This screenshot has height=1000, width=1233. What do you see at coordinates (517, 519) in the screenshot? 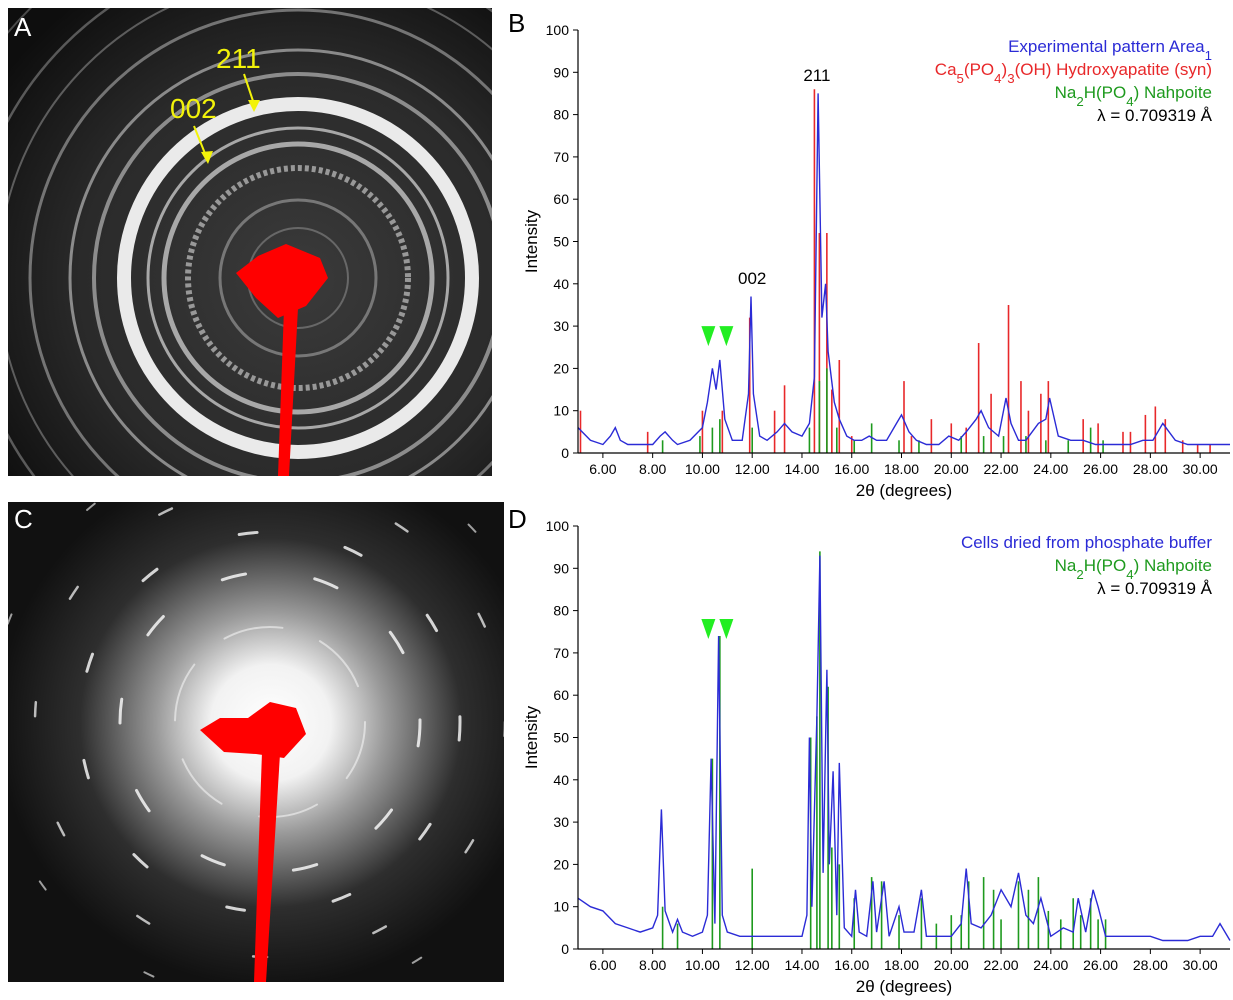
I see `panel-letter-d: D` at bounding box center [517, 519].